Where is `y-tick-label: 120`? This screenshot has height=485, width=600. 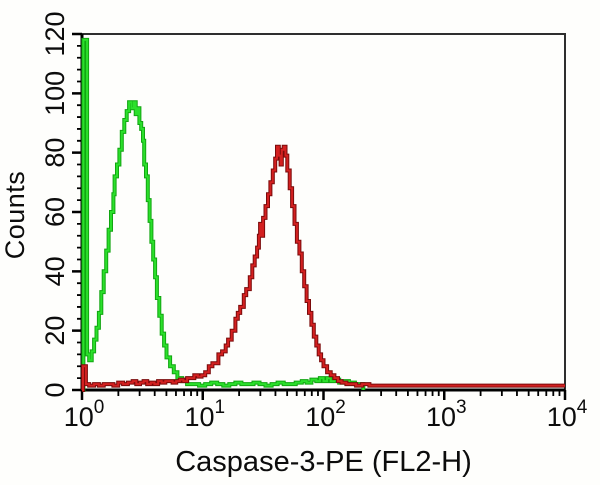
y-tick-label: 120 is located at coordinates (55, 33).